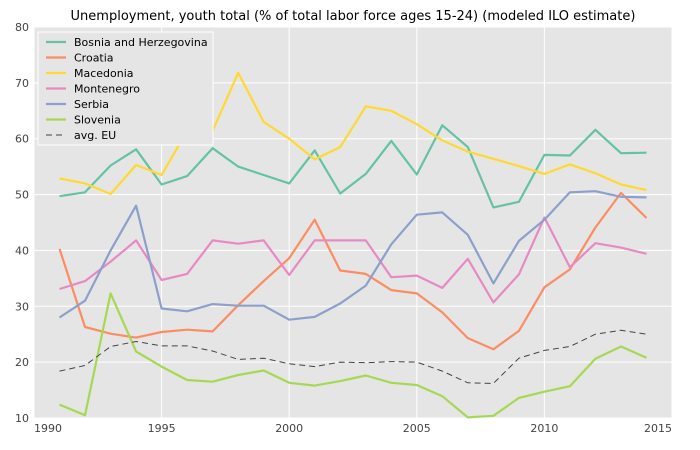 The image size is (700, 450). What do you see at coordinates (22, 362) in the screenshot?
I see `y-tick-label: 20` at bounding box center [22, 362].